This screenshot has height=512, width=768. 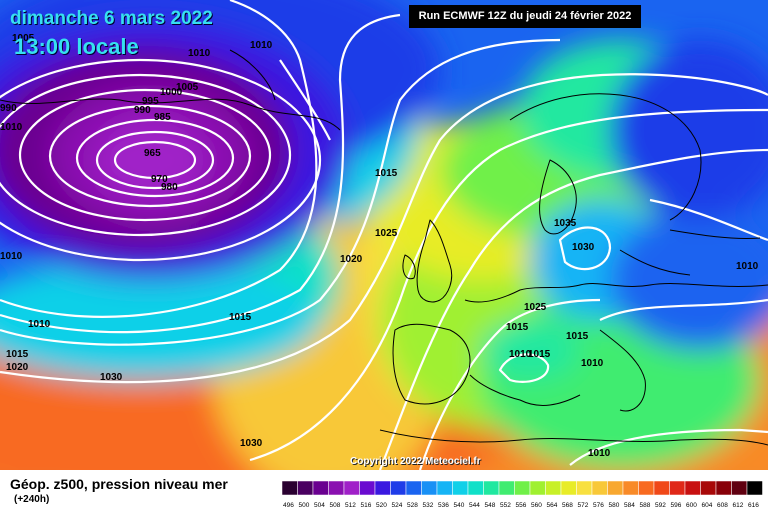 I want to click on isobar-label: 1000, so click(x=171, y=92).